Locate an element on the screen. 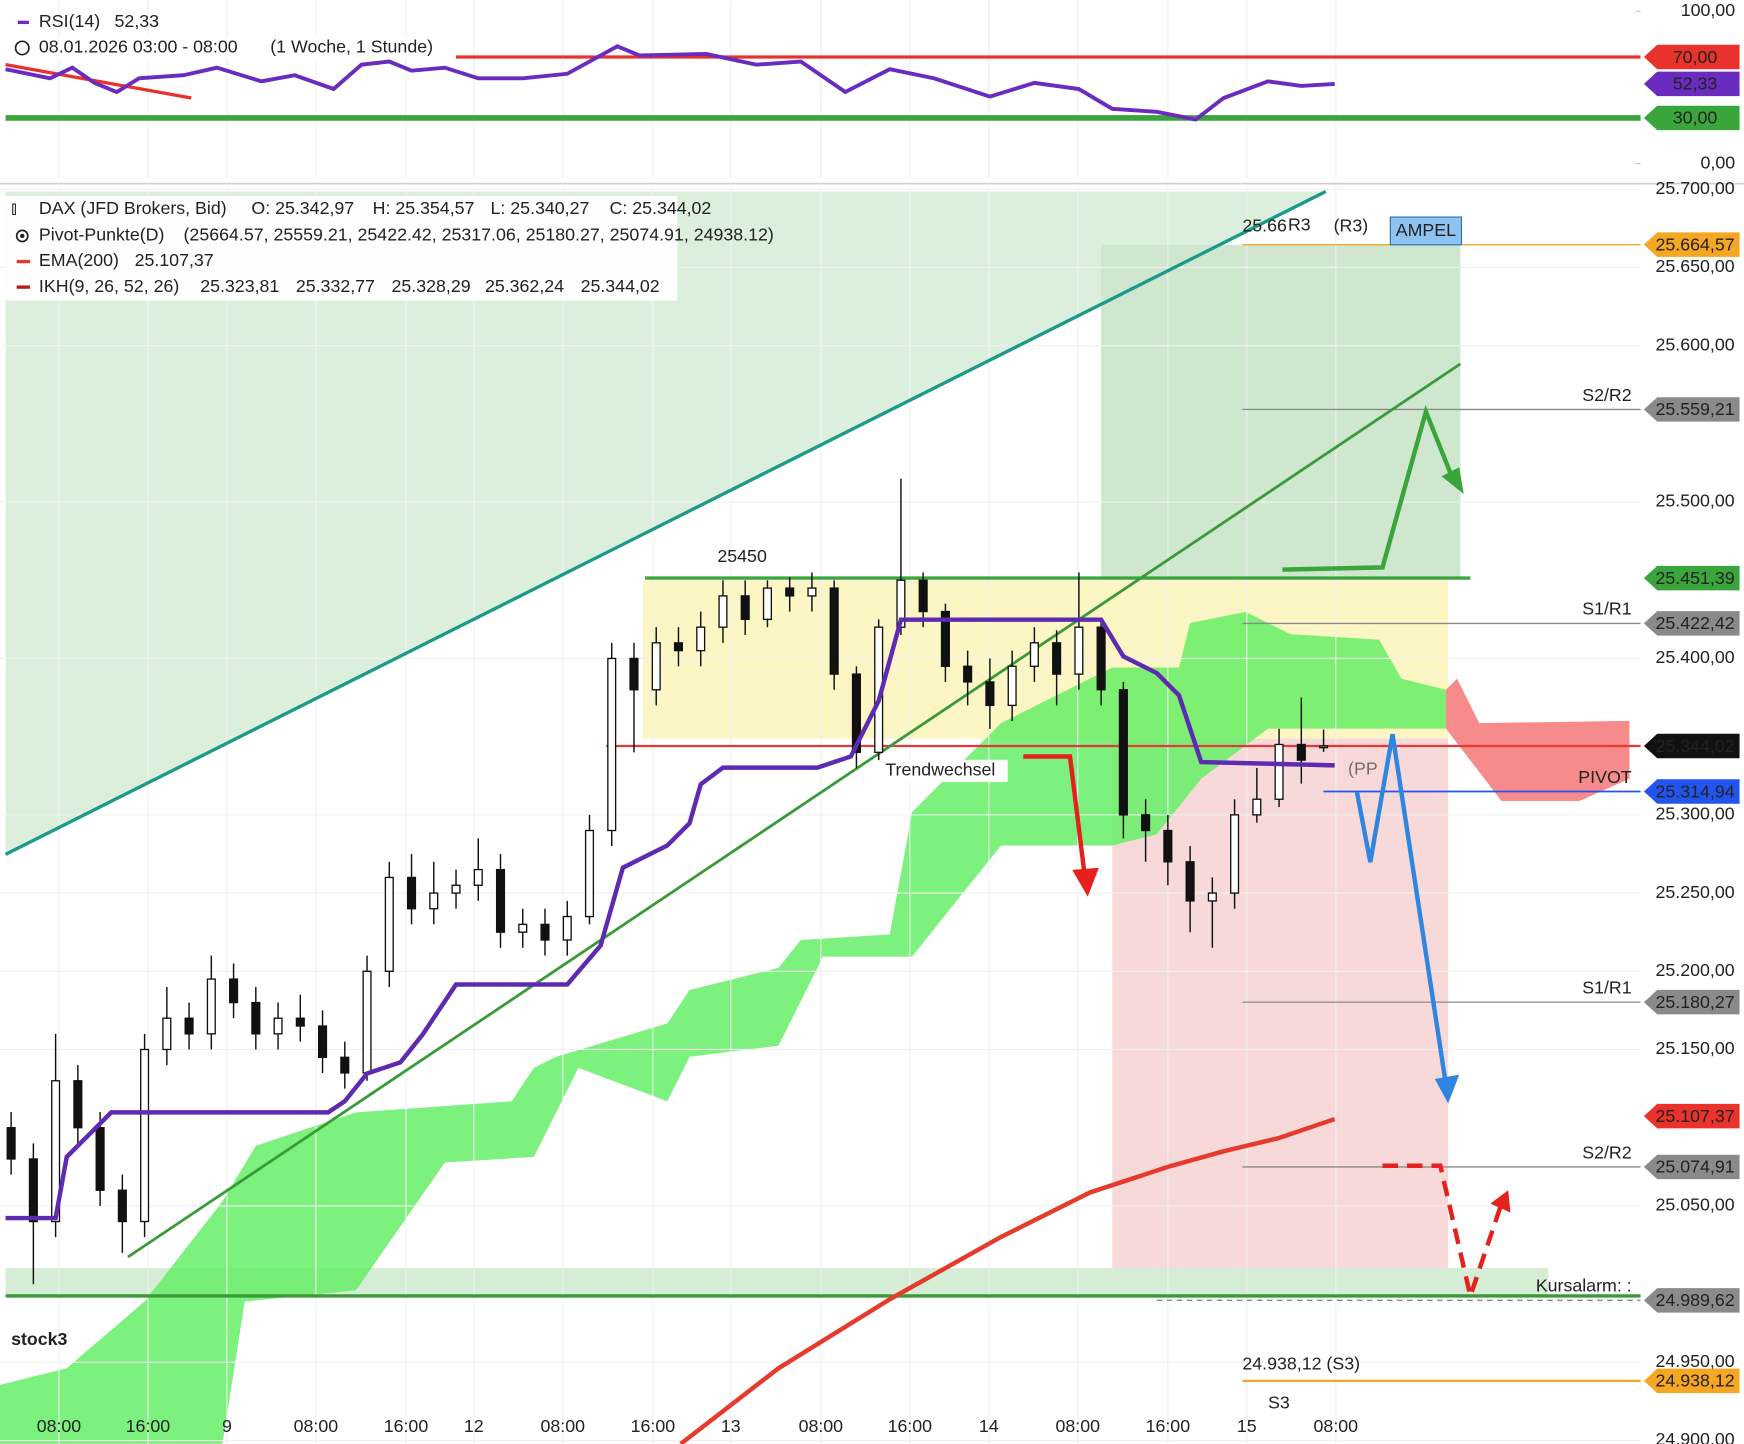  subtitle: 08.01.2026 03:00 - 08:00 is located at coordinates (138, 47).